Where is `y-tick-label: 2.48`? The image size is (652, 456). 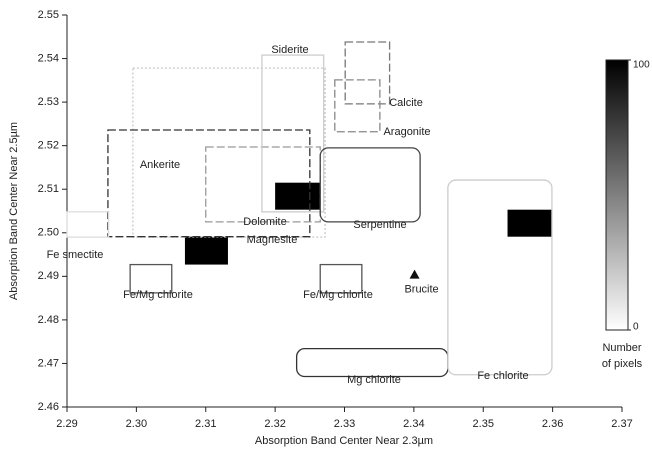
y-tick-label: 2.48 is located at coordinates (48, 320).